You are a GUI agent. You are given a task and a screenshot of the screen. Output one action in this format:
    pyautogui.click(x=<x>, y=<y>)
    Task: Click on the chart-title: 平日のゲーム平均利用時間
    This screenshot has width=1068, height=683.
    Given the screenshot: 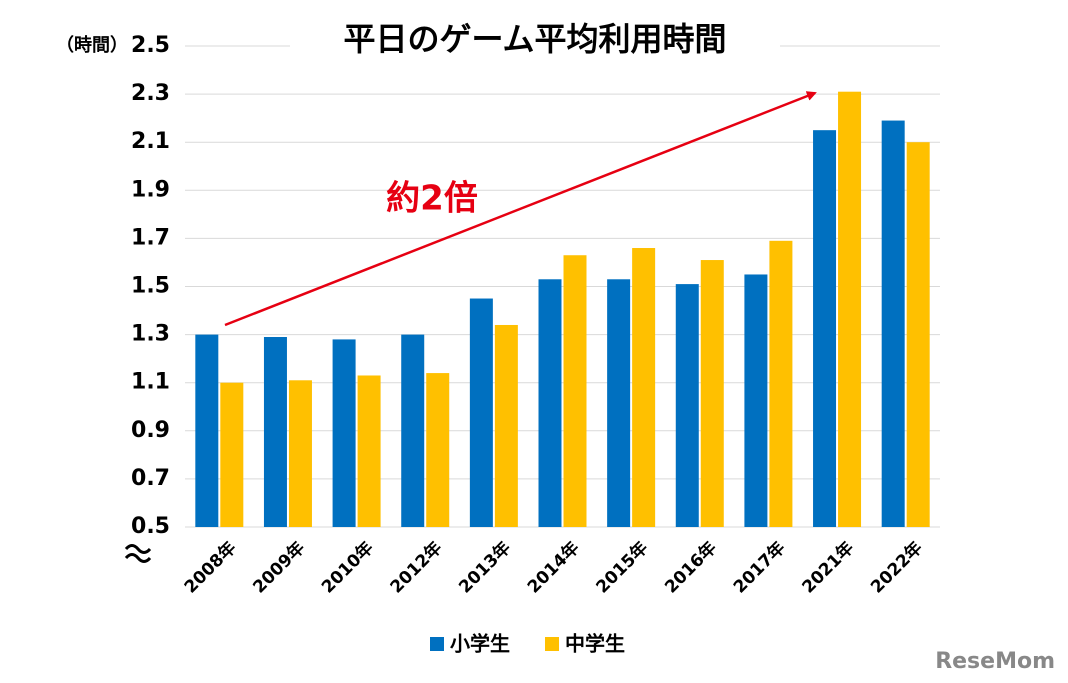 What is the action you would take?
    pyautogui.click(x=534, y=39)
    